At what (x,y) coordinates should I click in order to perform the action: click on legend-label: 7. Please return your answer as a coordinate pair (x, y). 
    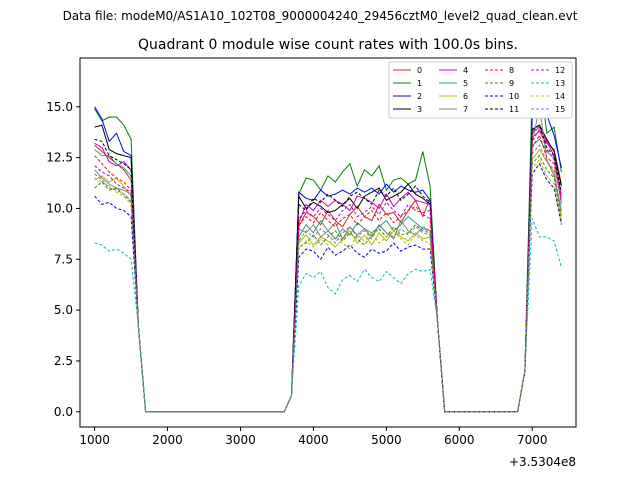
    Looking at the image, I should click on (465, 109).